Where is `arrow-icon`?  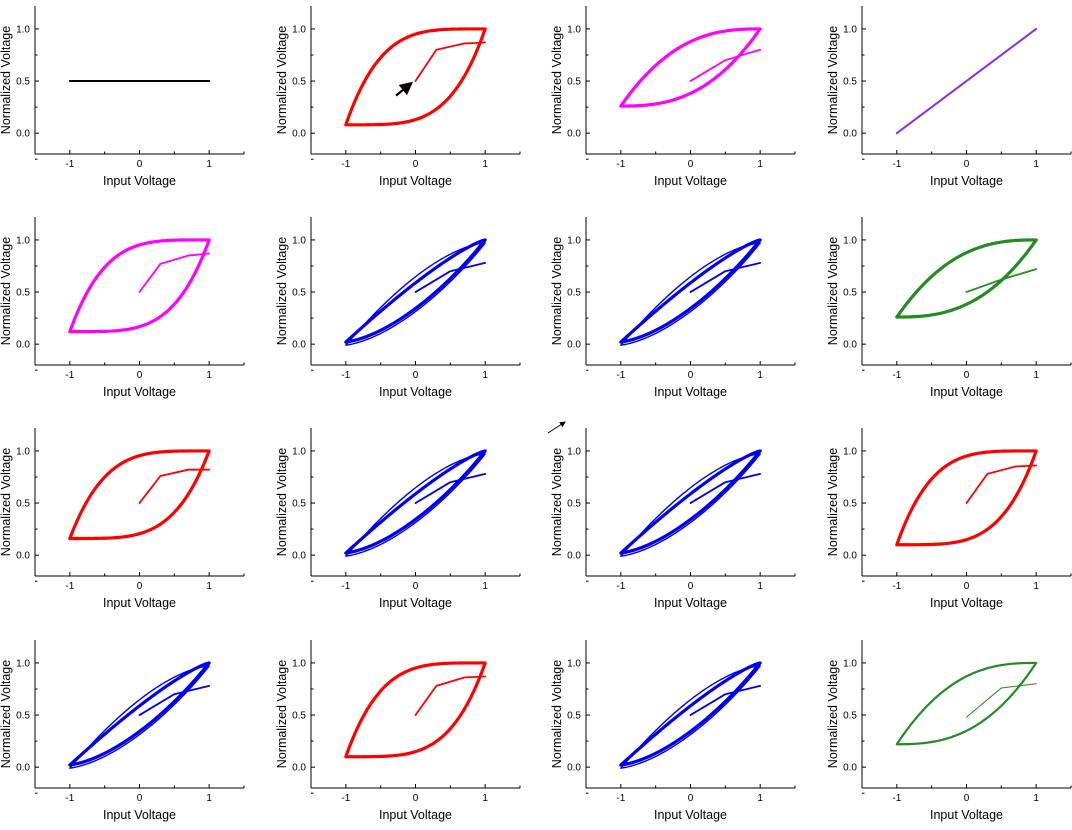
arrow-icon is located at coordinates (404, 89).